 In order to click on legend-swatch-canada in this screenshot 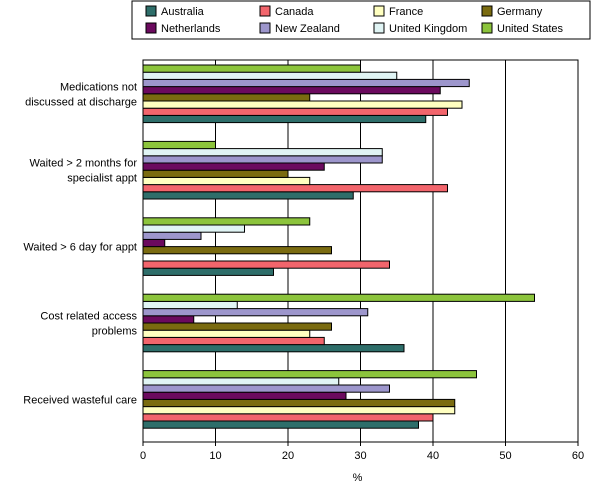, I will do `click(265, 11)`.